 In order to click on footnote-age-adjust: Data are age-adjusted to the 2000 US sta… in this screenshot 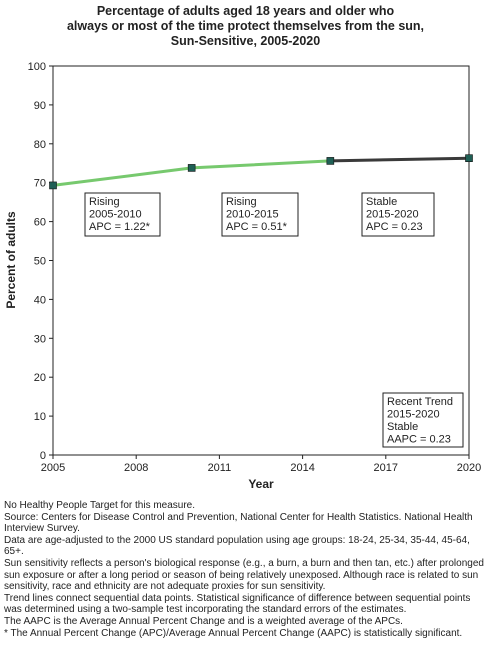, I will do `click(237, 546)`.